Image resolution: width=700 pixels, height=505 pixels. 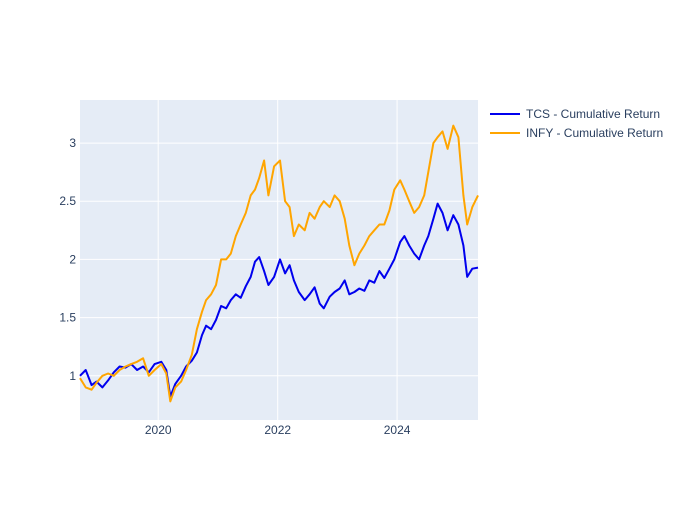 I want to click on legend-item-infy: INFY - Cumulative Return, so click(x=576, y=133).